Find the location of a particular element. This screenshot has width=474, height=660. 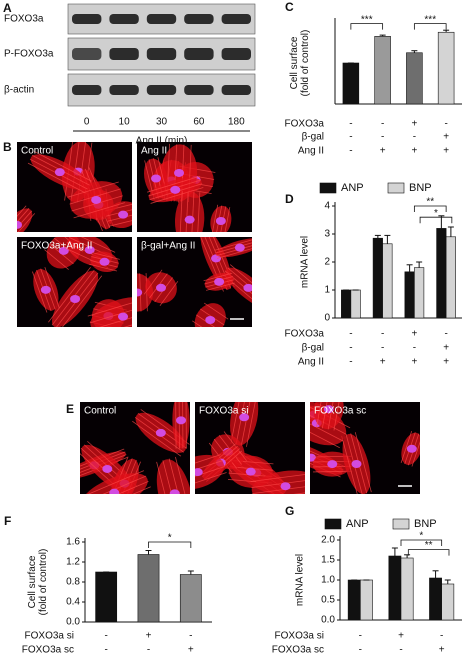

y-axis-label: mRNA level is located at coordinates (305, 262).